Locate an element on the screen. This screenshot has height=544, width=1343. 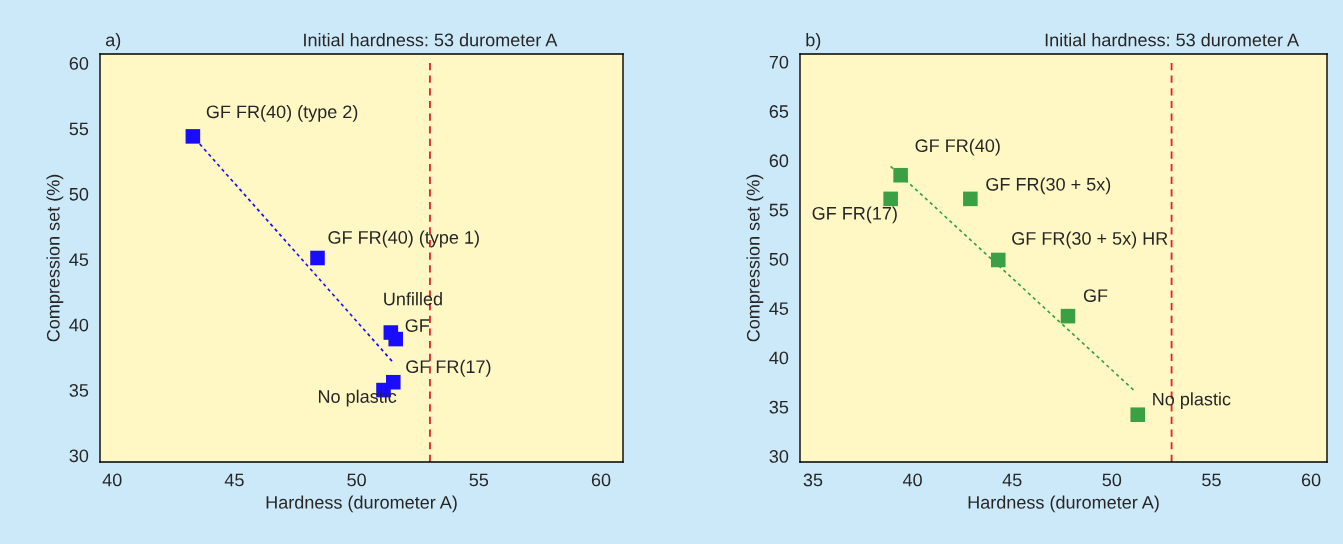
annotation: GF FR(30 + 5x) is located at coordinates (1048, 186).